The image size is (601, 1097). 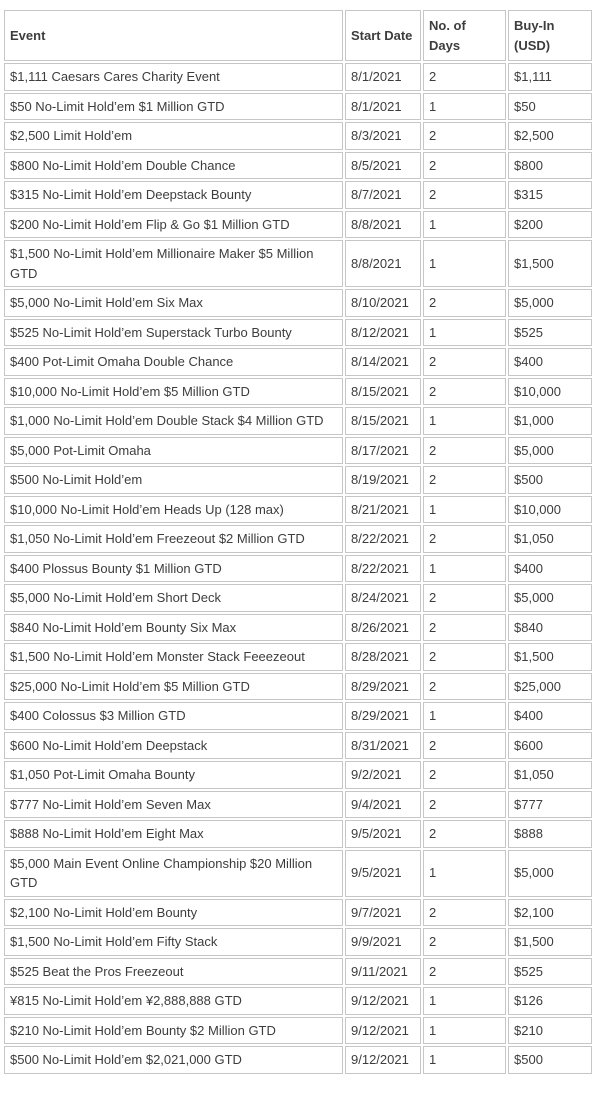 I want to click on cell-event: $800 No-Limit Hold’em Double Chance, so click(x=173, y=165).